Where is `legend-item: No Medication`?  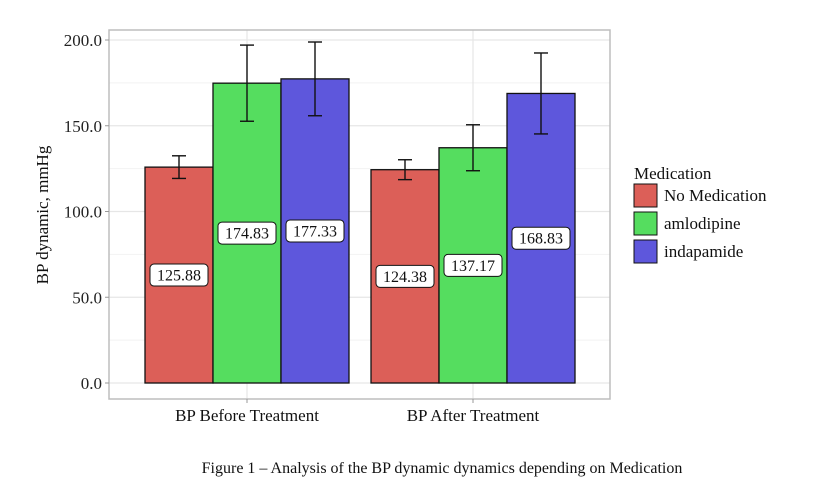
legend-item: No Medication is located at coordinates (700, 195).